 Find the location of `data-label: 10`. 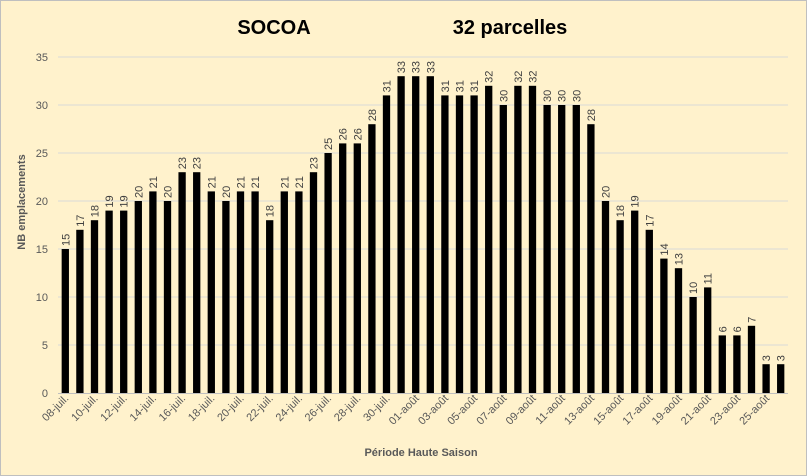

data-label: 10 is located at coordinates (694, 288).